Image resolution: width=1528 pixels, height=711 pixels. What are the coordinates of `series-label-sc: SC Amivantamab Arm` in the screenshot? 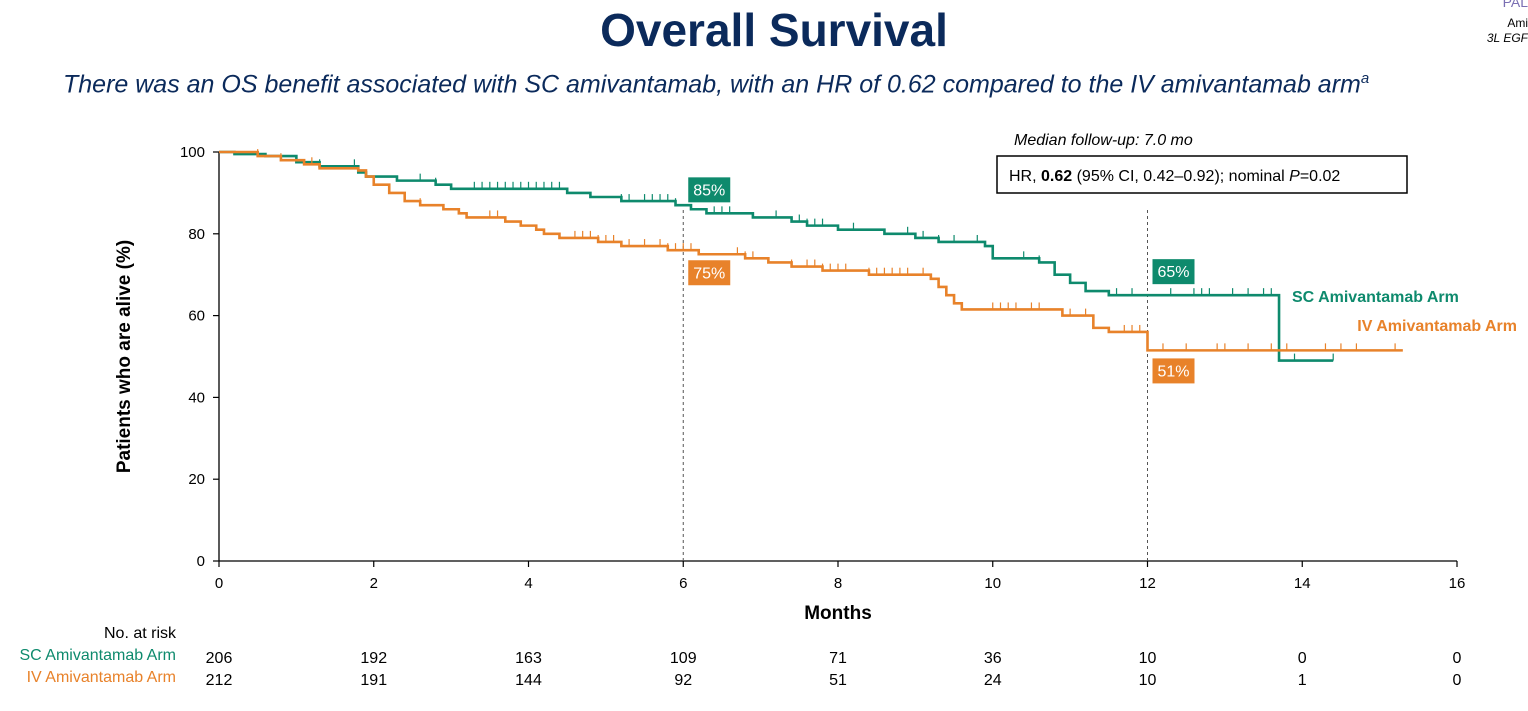 It's located at (1375, 297).